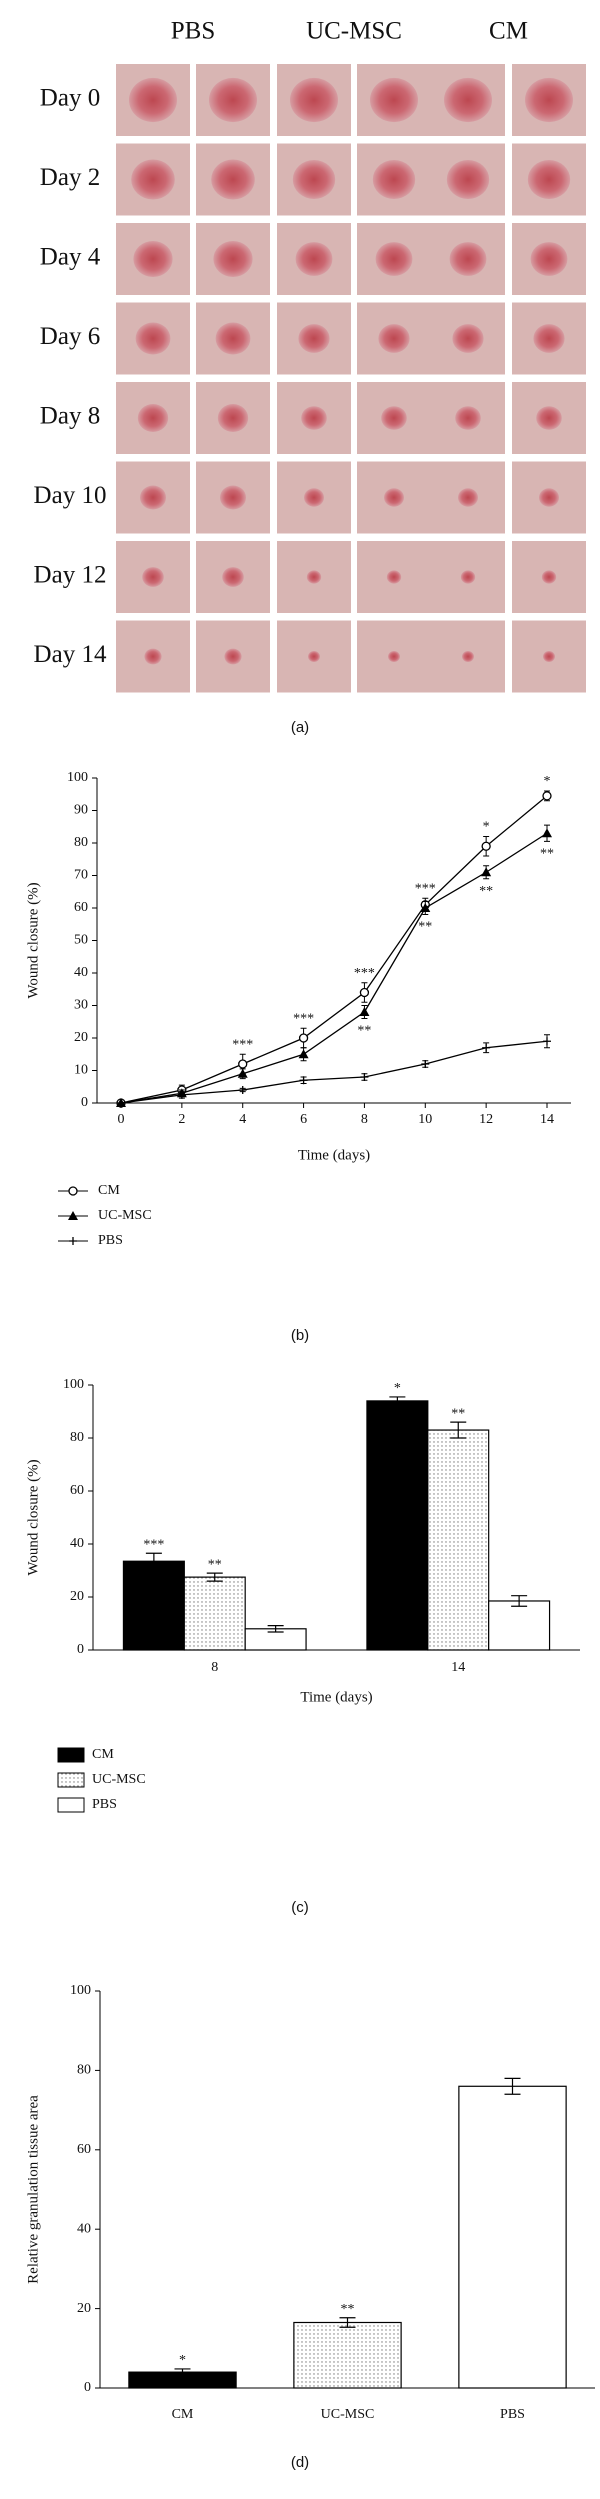 Image resolution: width=600 pixels, height=2499 pixels. I want to click on x-tick-label: UC-MSC, so click(348, 2414).